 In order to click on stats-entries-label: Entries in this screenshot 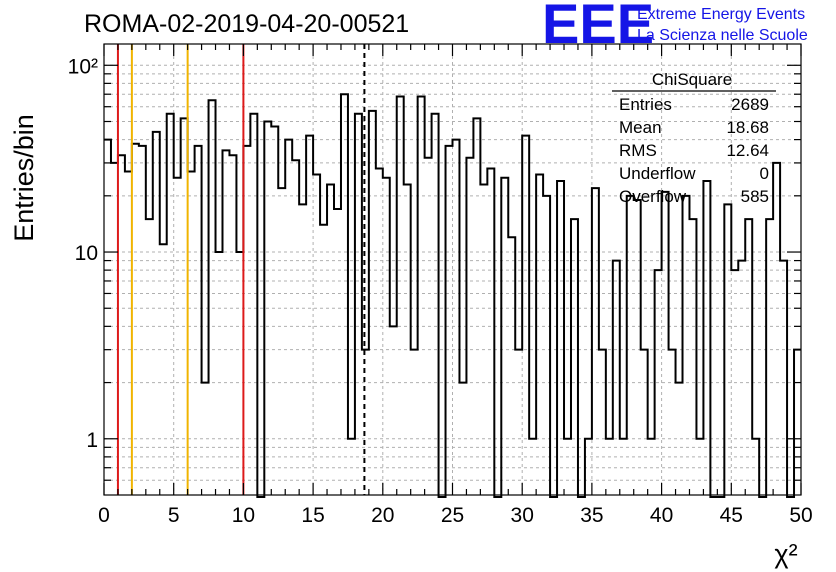, I will do `click(645, 104)`.